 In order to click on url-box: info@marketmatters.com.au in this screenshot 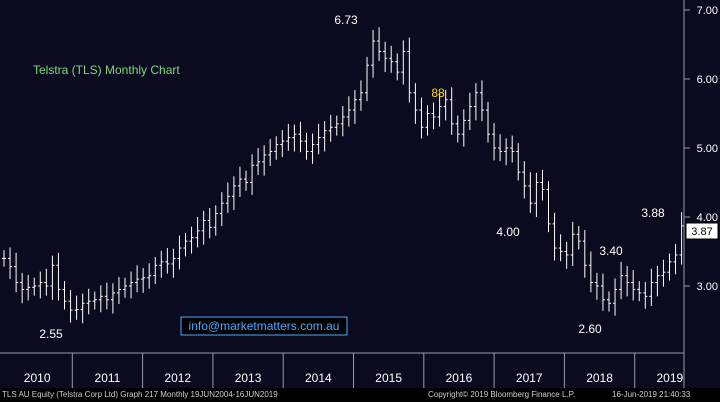, I will do `click(264, 326)`.